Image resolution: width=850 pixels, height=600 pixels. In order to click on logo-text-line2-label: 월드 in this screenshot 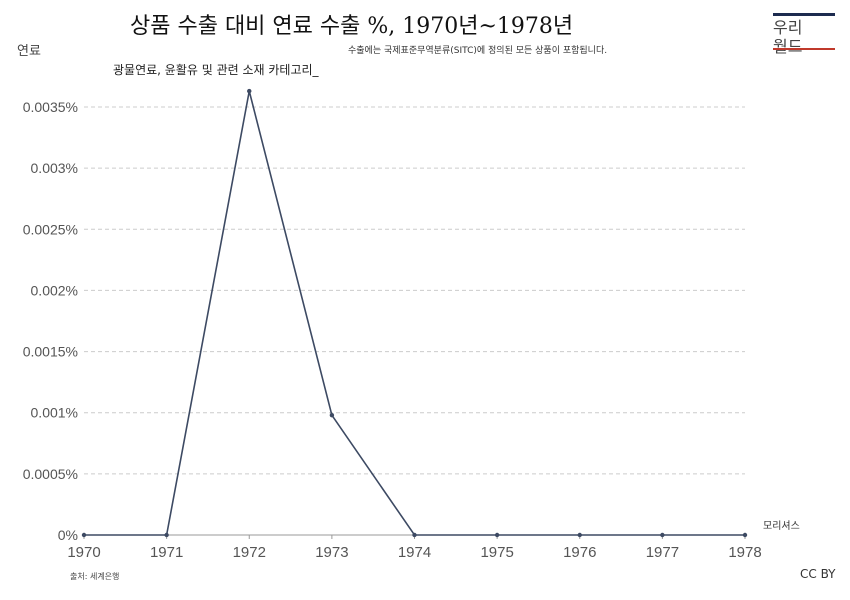, I will do `click(788, 46)`.